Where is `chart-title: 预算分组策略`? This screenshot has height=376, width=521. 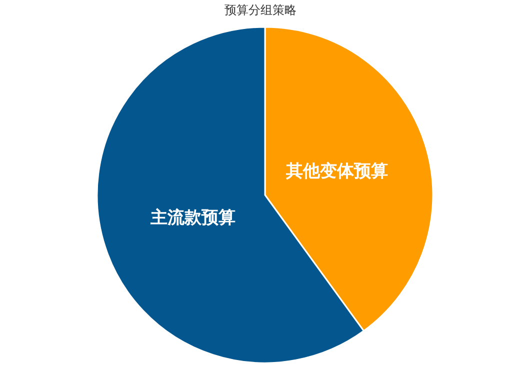 chart-title: 预算分组策略 is located at coordinates (260, 10).